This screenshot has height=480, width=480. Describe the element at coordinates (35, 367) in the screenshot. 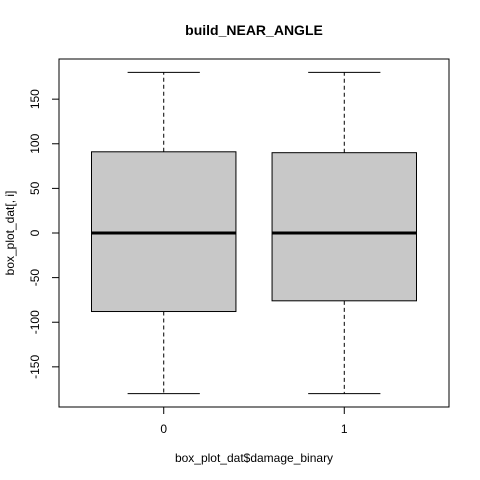

I see `y-tick-label: -150` at that location.